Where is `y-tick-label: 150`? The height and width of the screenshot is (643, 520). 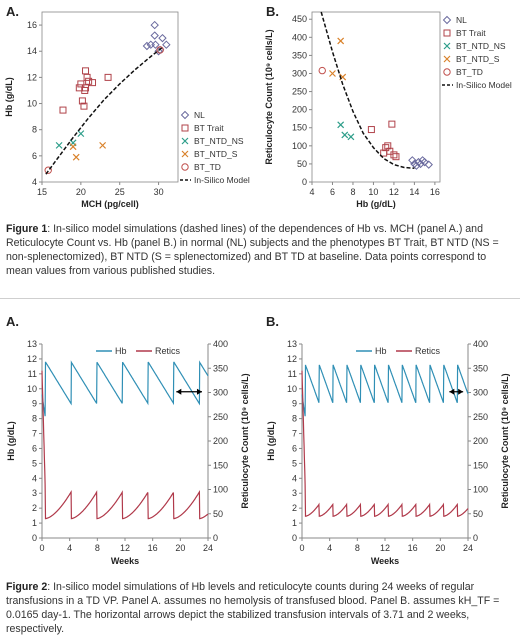
y-tick-label: 150 is located at coordinates (299, 128).